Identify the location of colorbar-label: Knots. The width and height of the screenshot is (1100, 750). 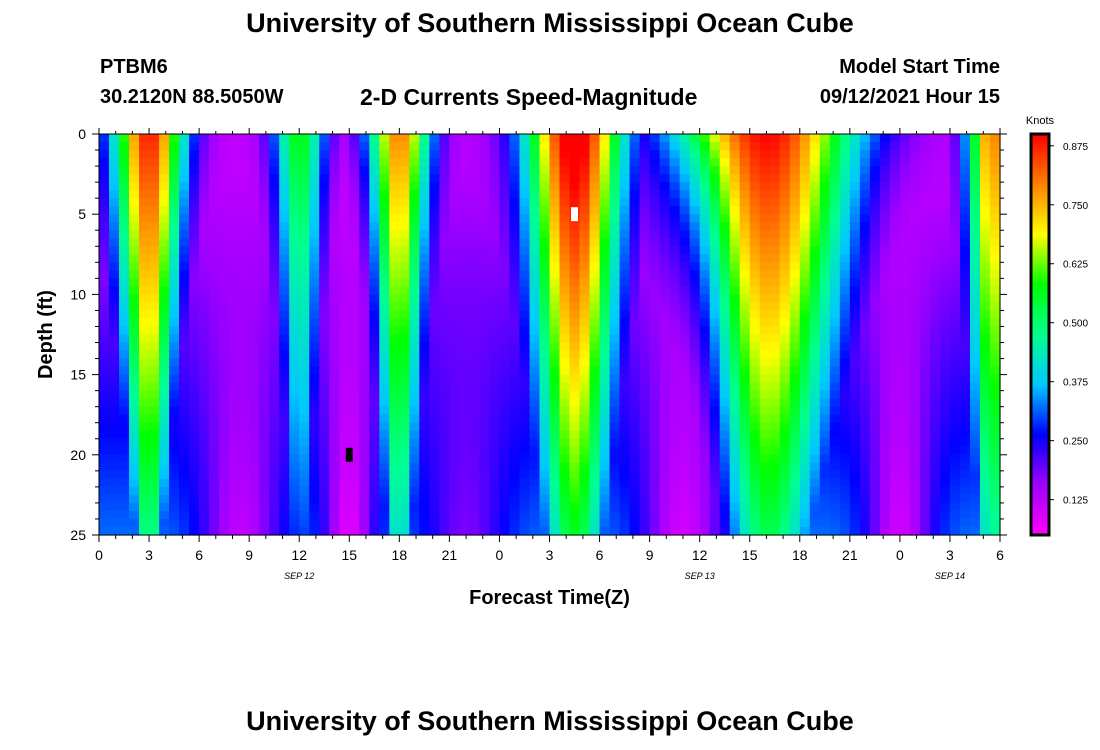
(1040, 121).